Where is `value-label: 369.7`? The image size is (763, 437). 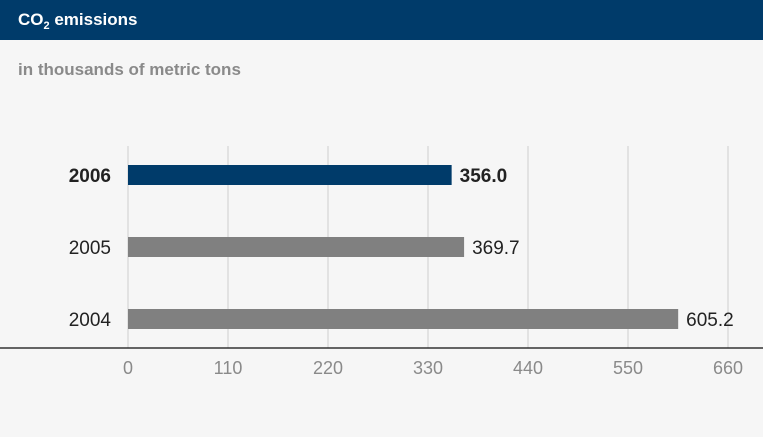
value-label: 369.7 is located at coordinates (496, 248).